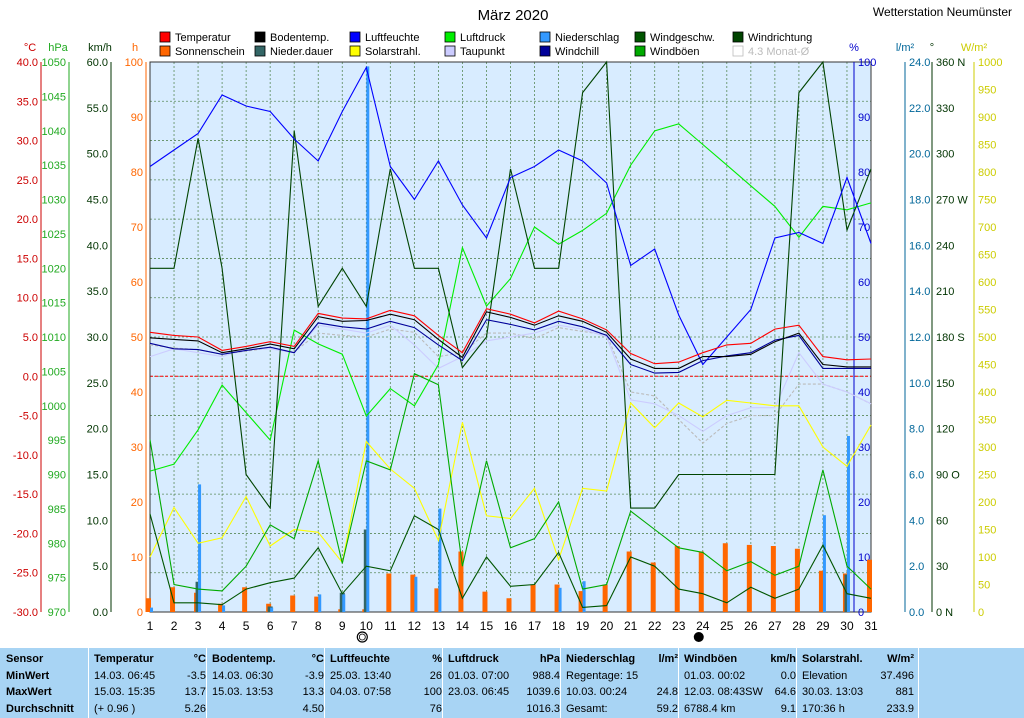 This screenshot has width=1024, height=718. What do you see at coordinates (174, 626) in the screenshot?
I see `x-tick-label: 2` at bounding box center [174, 626].